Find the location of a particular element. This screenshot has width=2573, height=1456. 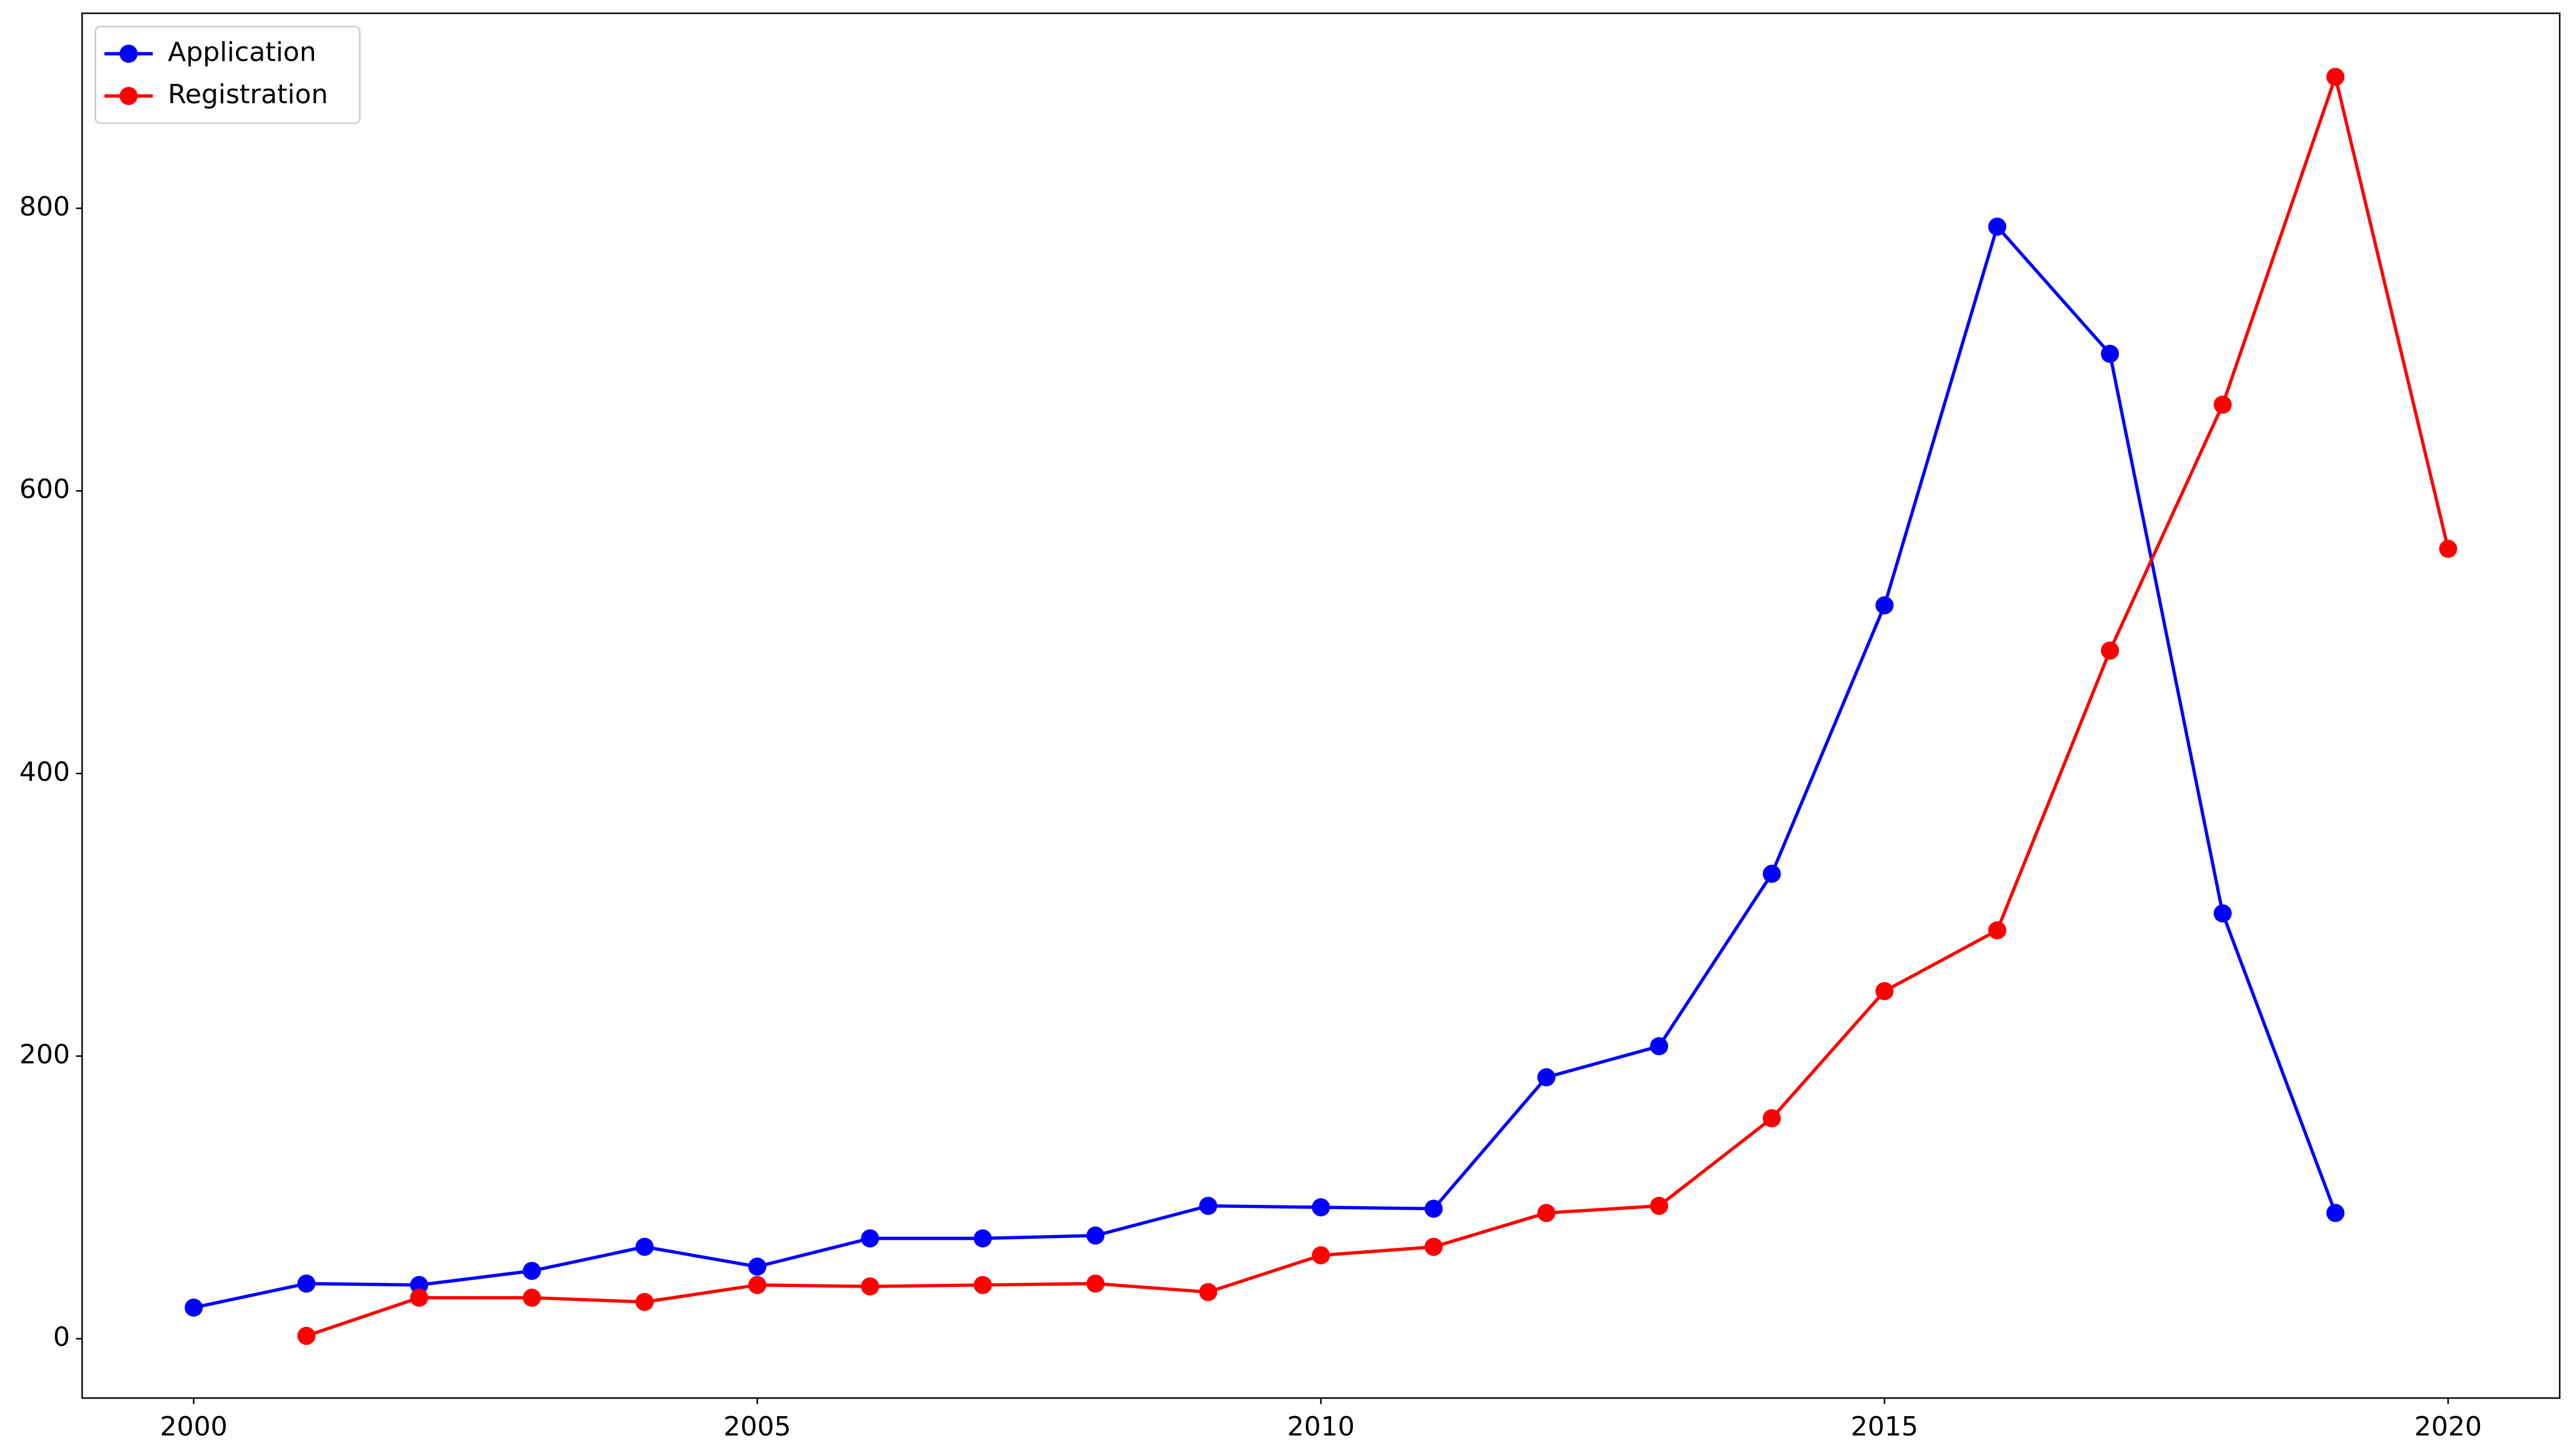

legend-box is located at coordinates (227, 75).